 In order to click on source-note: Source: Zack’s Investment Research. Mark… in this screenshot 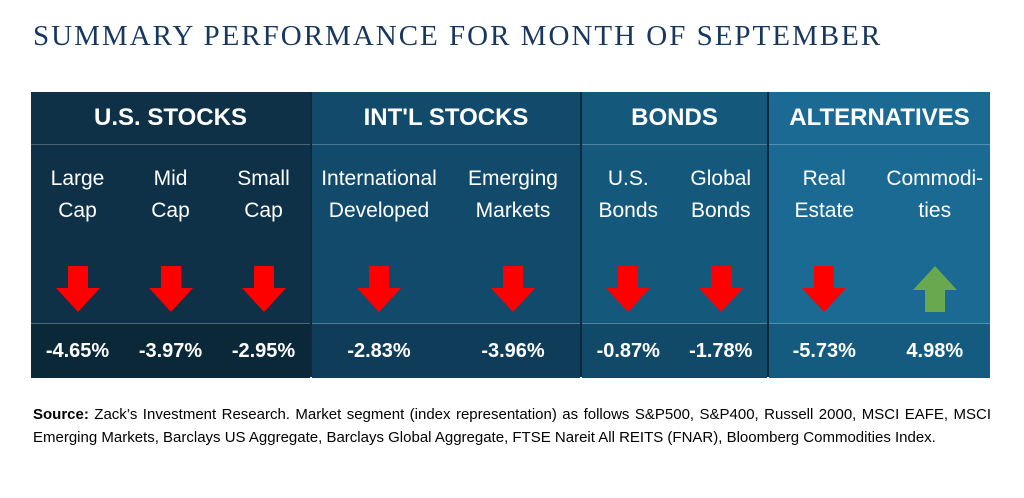, I will do `click(512, 426)`.